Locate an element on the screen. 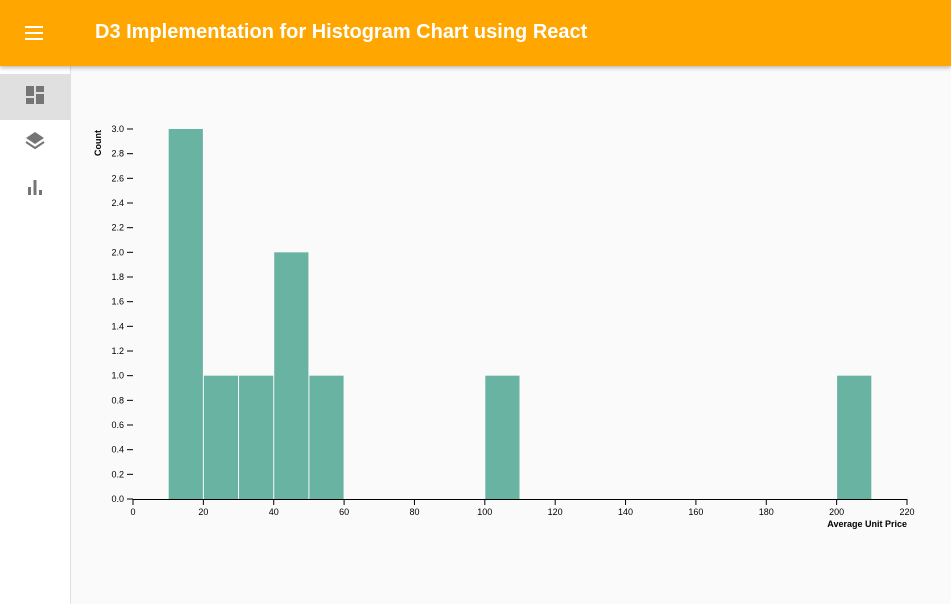  x-tick-label: 200 is located at coordinates (836, 512).